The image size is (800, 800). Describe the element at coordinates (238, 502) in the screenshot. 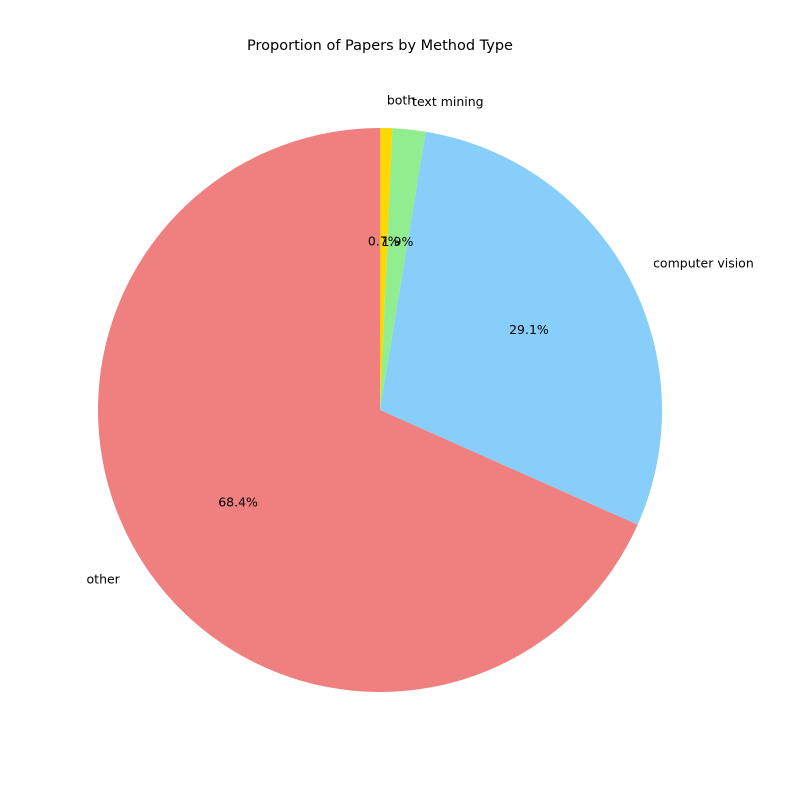

I see `pct-label-other: 68.4%` at that location.